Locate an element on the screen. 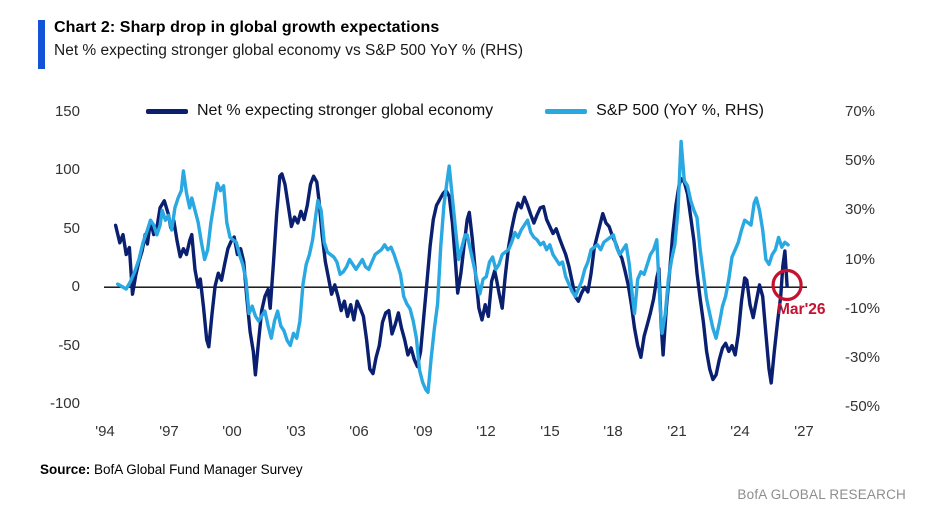 The height and width of the screenshot is (522, 928). x-axis-tick: '00 is located at coordinates (232, 431).